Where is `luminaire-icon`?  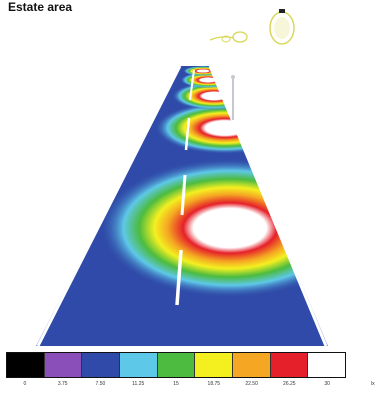
luminaire-icon is located at coordinates (282, 27).